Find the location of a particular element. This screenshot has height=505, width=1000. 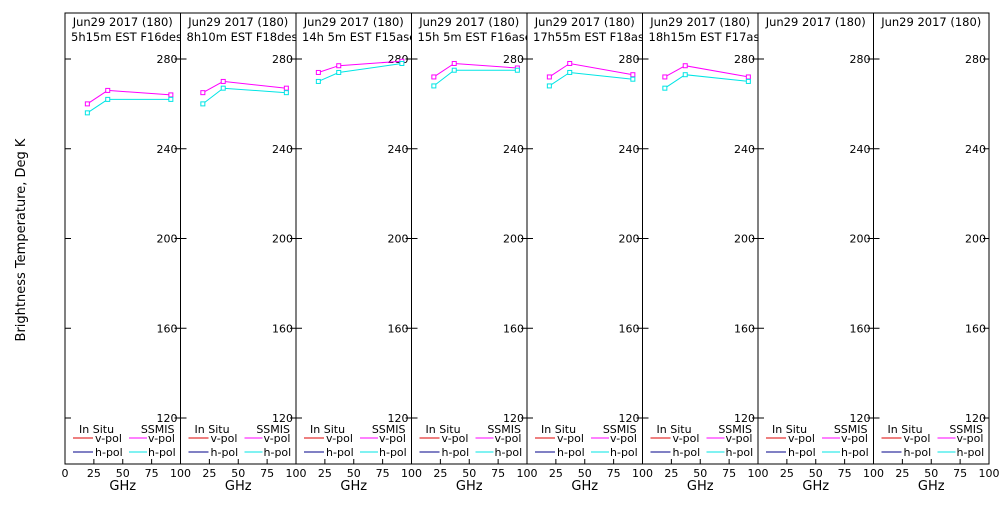

panel-header-time: 14h 5m EST F15asc is located at coordinates (359, 37).